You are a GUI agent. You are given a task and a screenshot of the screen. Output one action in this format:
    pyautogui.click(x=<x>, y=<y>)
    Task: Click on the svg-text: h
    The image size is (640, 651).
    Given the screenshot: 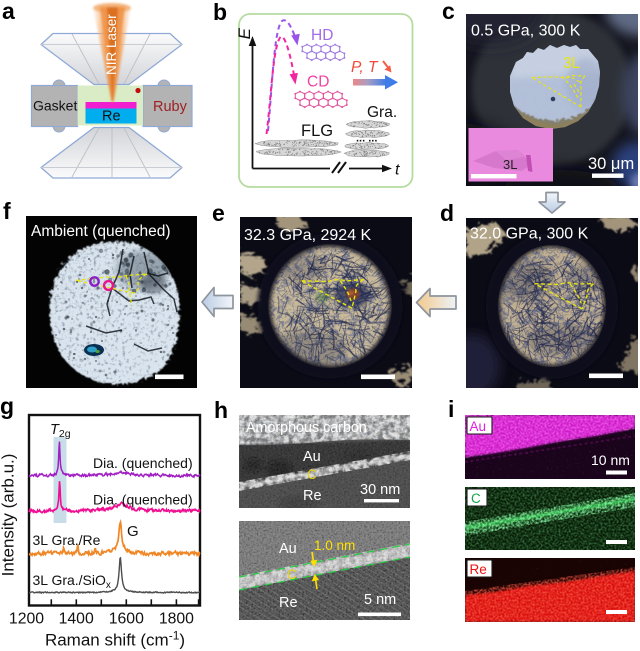 What is the action you would take?
    pyautogui.click(x=221, y=410)
    